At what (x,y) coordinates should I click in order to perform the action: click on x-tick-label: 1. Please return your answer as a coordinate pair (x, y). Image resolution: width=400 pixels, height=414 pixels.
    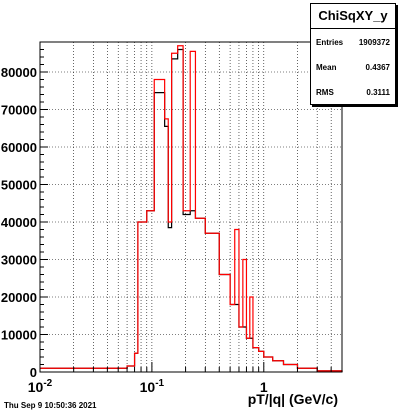
    Looking at the image, I should click on (264, 387).